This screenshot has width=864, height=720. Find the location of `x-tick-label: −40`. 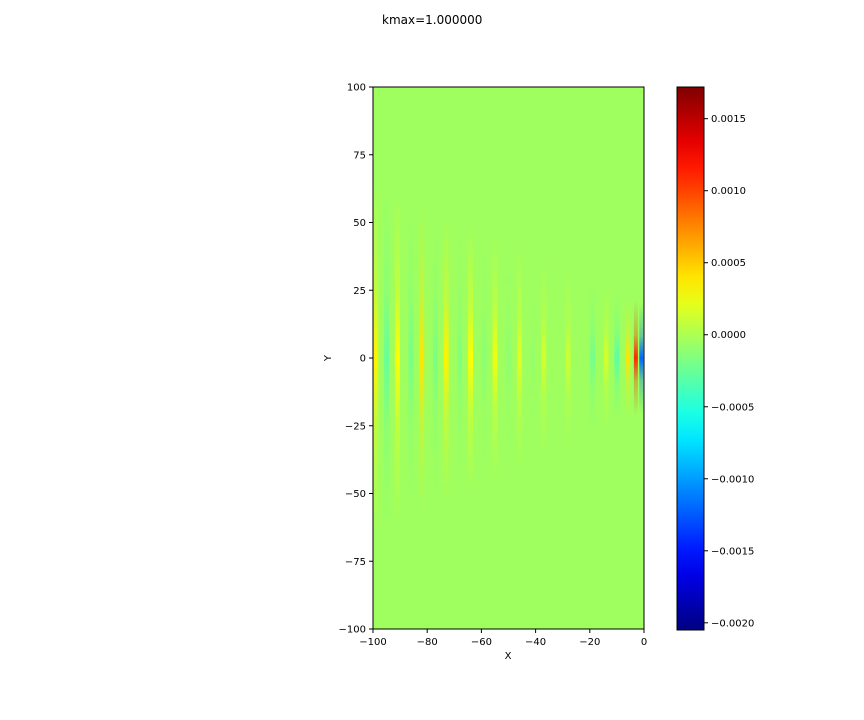

x-tick-label: −40 is located at coordinates (535, 642).